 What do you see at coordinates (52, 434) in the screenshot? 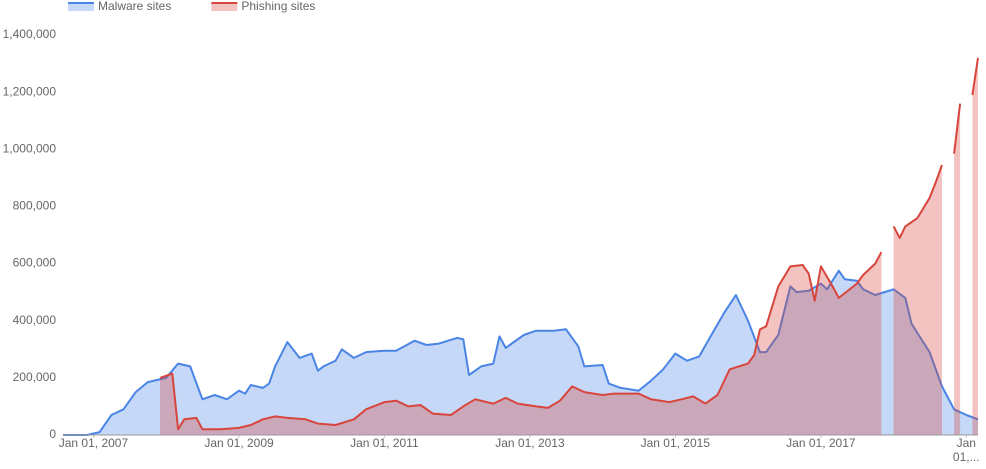
I see `y-tick-label: 0` at bounding box center [52, 434].